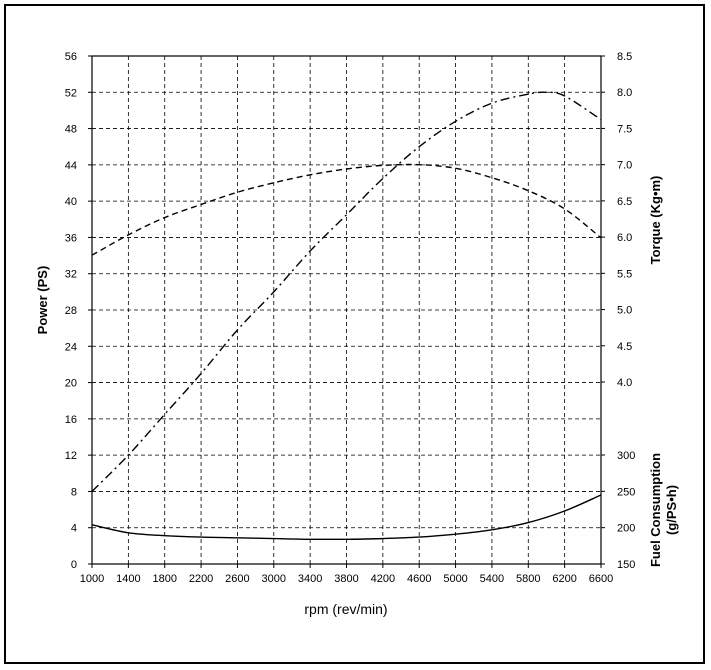  I want to click on left-tick-label: 16, so click(71, 420).